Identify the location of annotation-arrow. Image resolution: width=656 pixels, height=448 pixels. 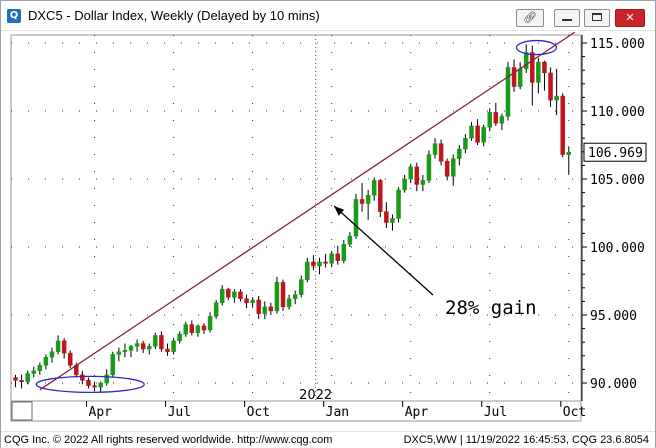
(383, 250).